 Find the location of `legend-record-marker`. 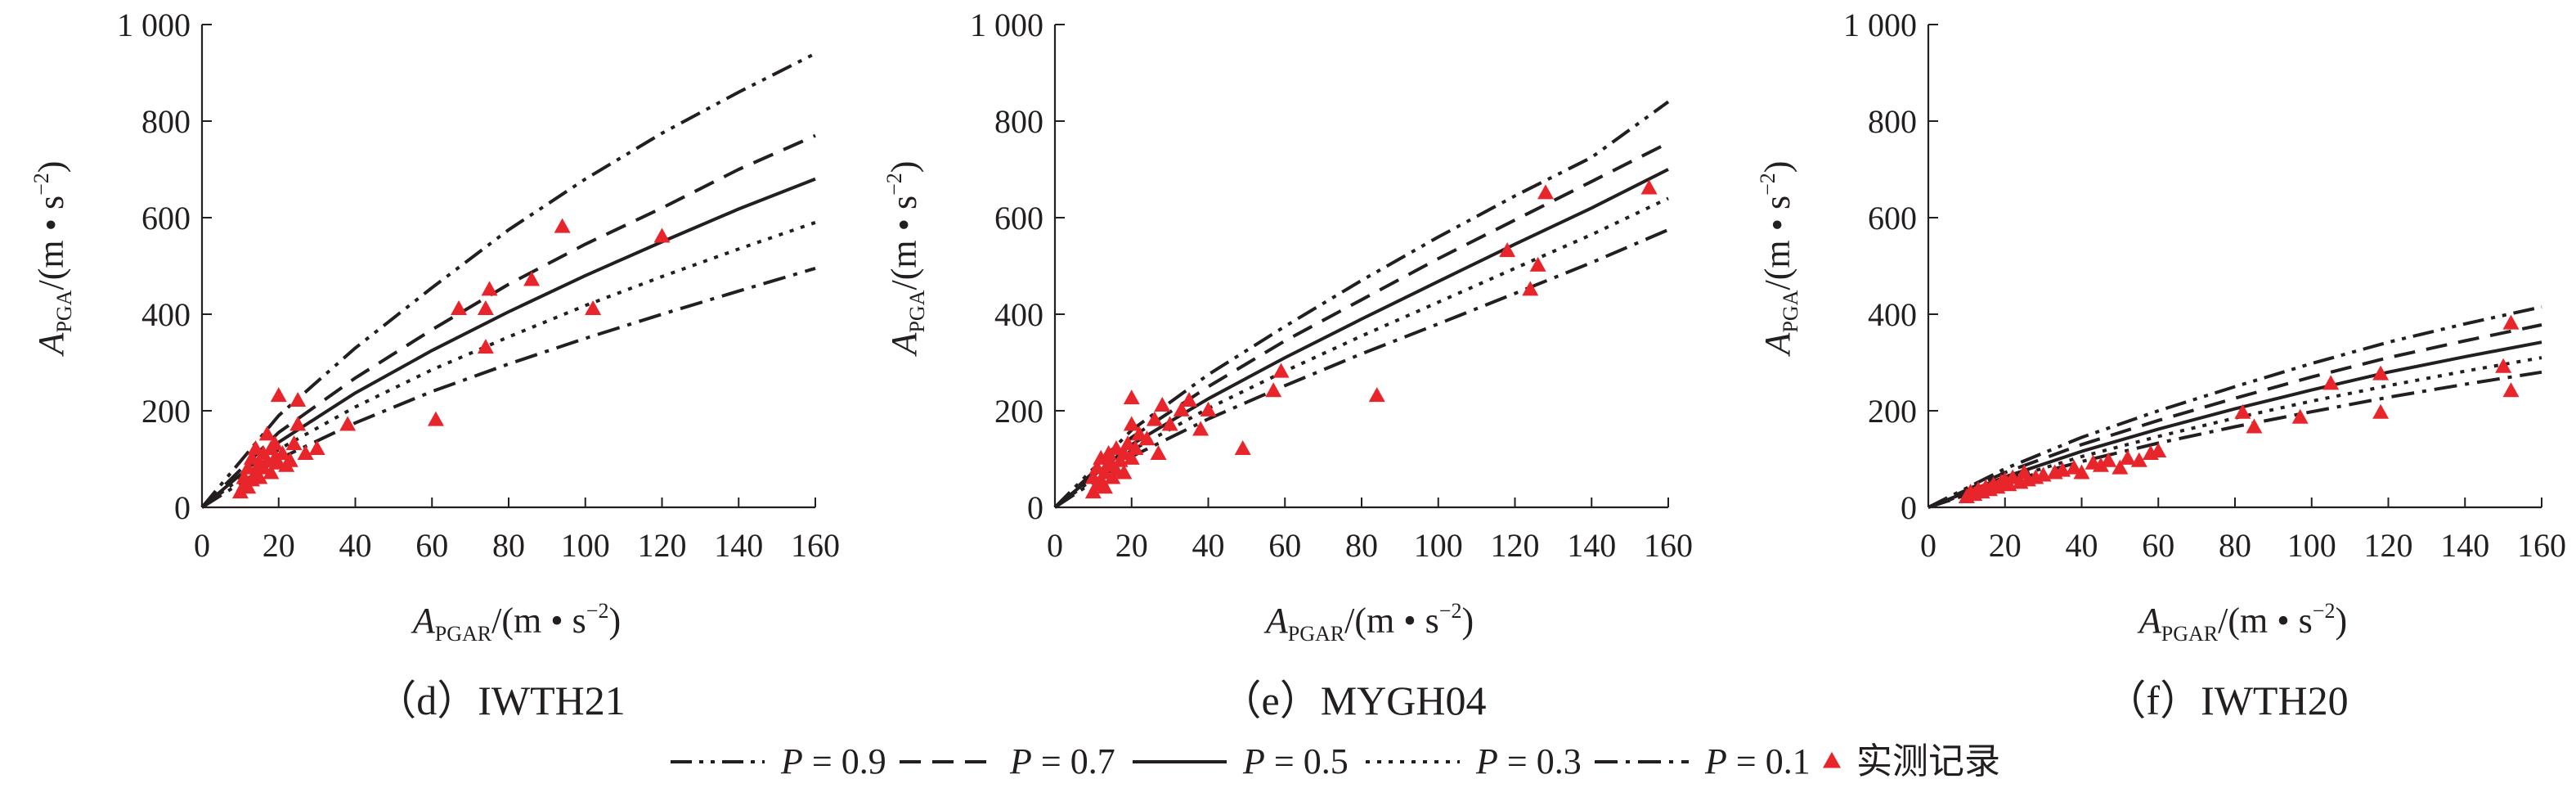

legend-record-marker is located at coordinates (1832, 759).